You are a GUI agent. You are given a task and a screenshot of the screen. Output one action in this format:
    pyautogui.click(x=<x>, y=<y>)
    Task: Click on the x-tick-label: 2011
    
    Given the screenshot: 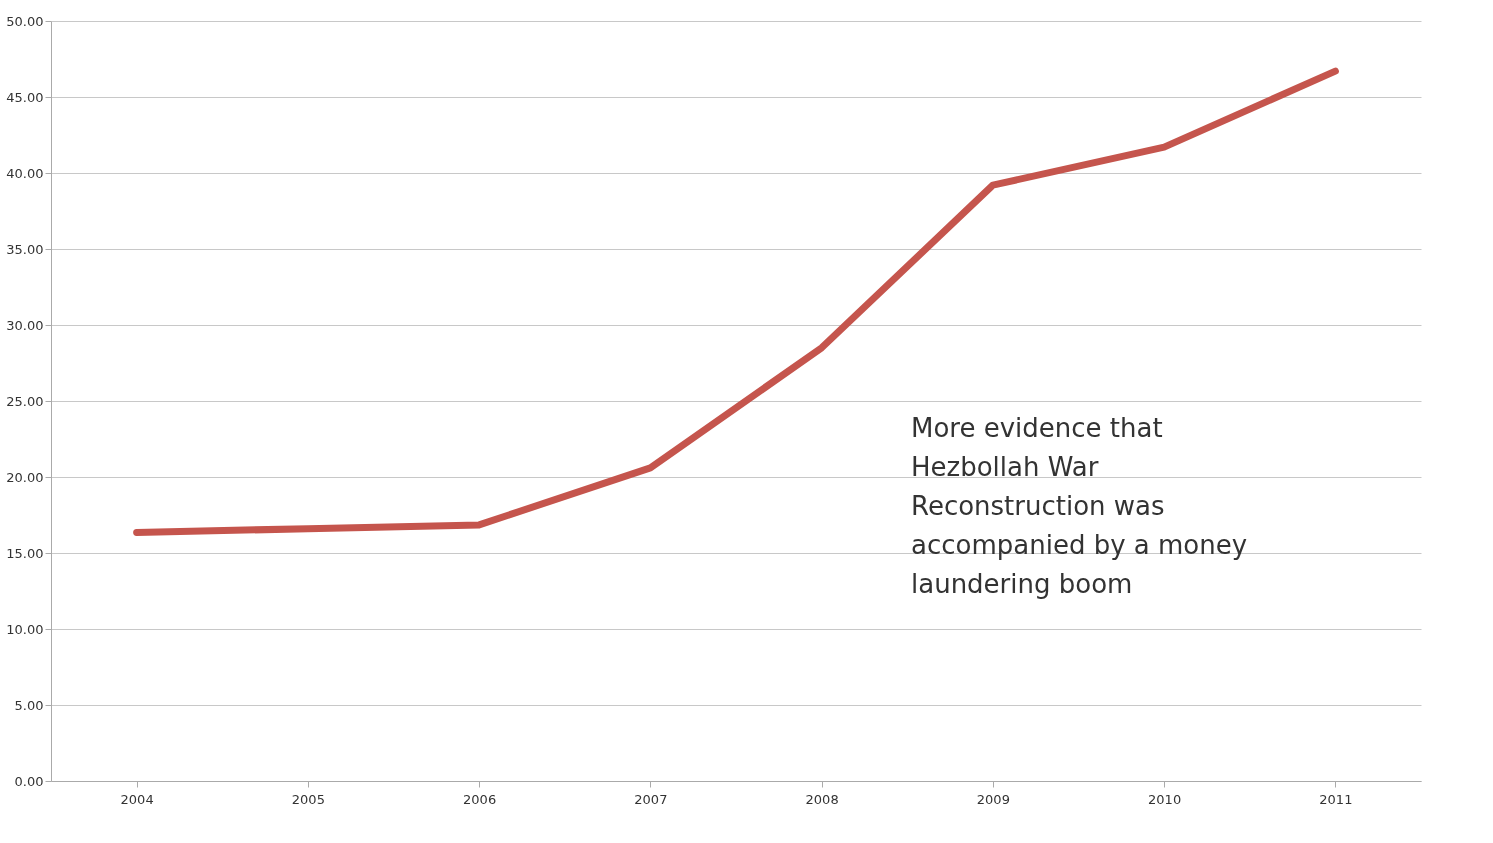 What is the action you would take?
    pyautogui.click(x=1336, y=799)
    